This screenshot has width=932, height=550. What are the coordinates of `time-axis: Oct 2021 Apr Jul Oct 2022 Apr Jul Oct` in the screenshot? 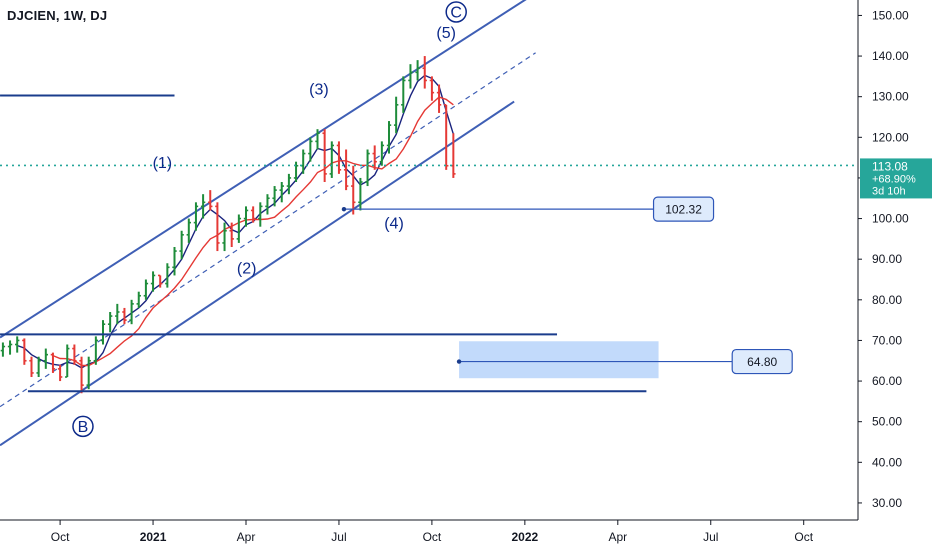 It's located at (429, 531).